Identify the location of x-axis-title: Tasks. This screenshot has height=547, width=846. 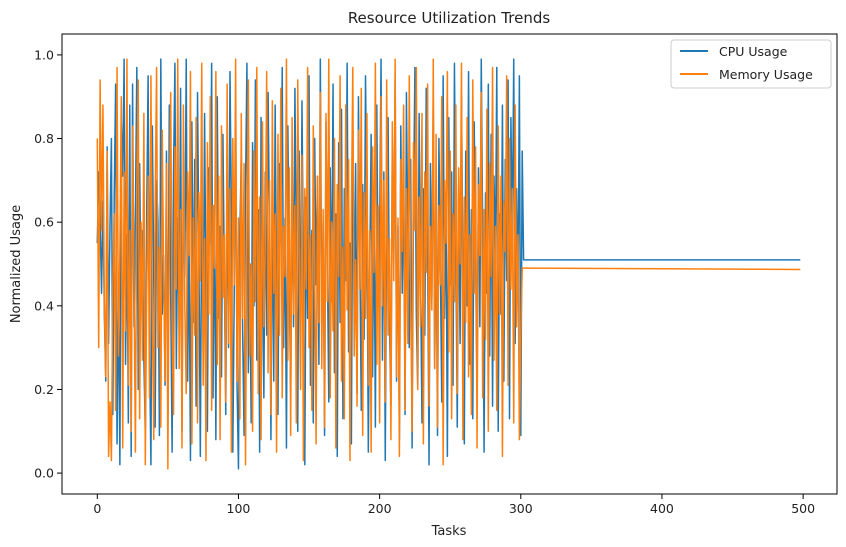
(449, 531).